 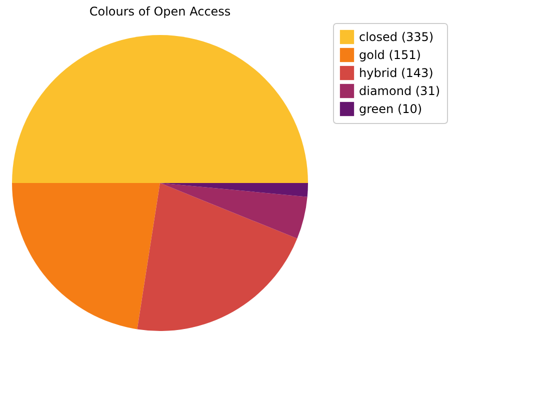 What do you see at coordinates (396, 37) in the screenshot?
I see `legend-label: closed (335)` at bounding box center [396, 37].